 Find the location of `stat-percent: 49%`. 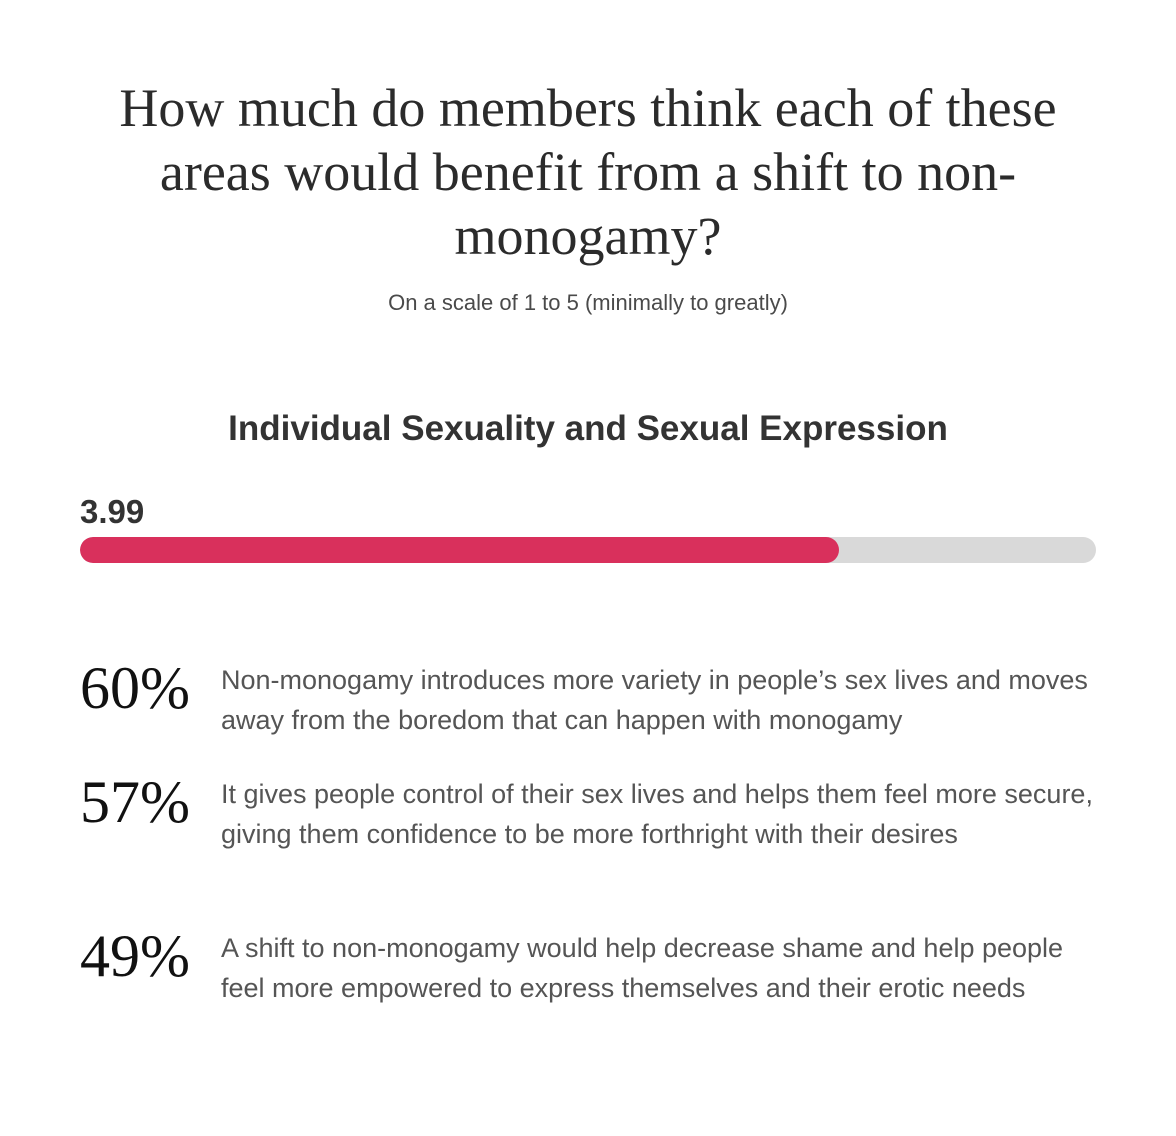

stat-percent: 49% is located at coordinates (135, 956).